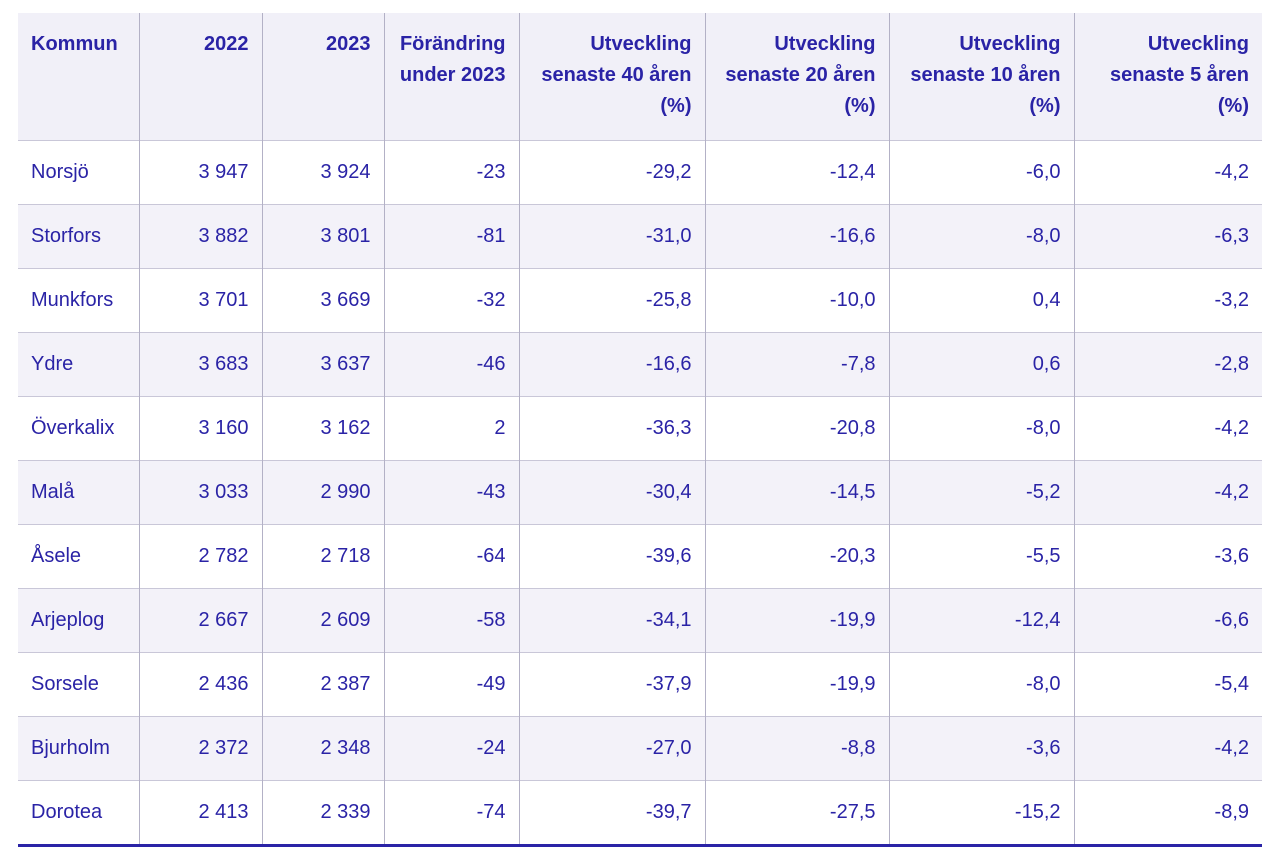  What do you see at coordinates (200, 620) in the screenshot?
I see `value-2022-cell: 2 667` at bounding box center [200, 620].